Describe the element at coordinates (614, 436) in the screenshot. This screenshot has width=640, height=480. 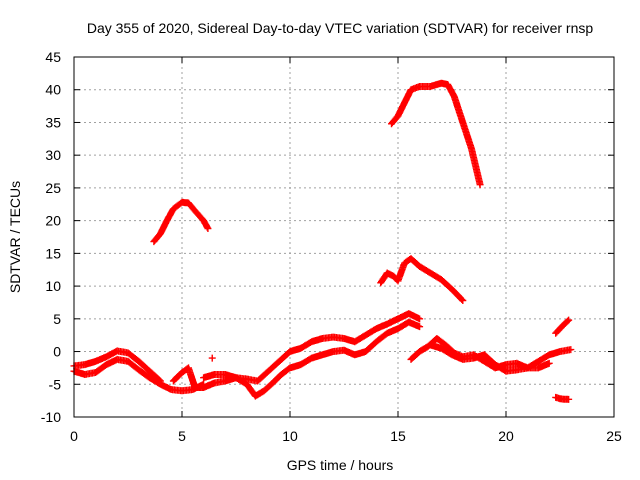
I see `x-tick-label: 25` at that location.